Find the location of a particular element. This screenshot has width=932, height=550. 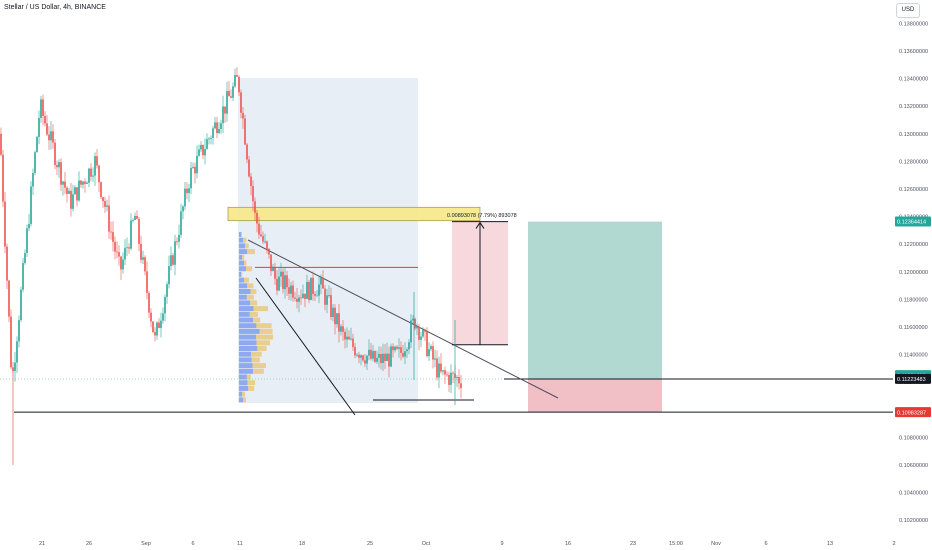

measure-annotation: 0.00893078 (7.79%) 893078 is located at coordinates (482, 216).